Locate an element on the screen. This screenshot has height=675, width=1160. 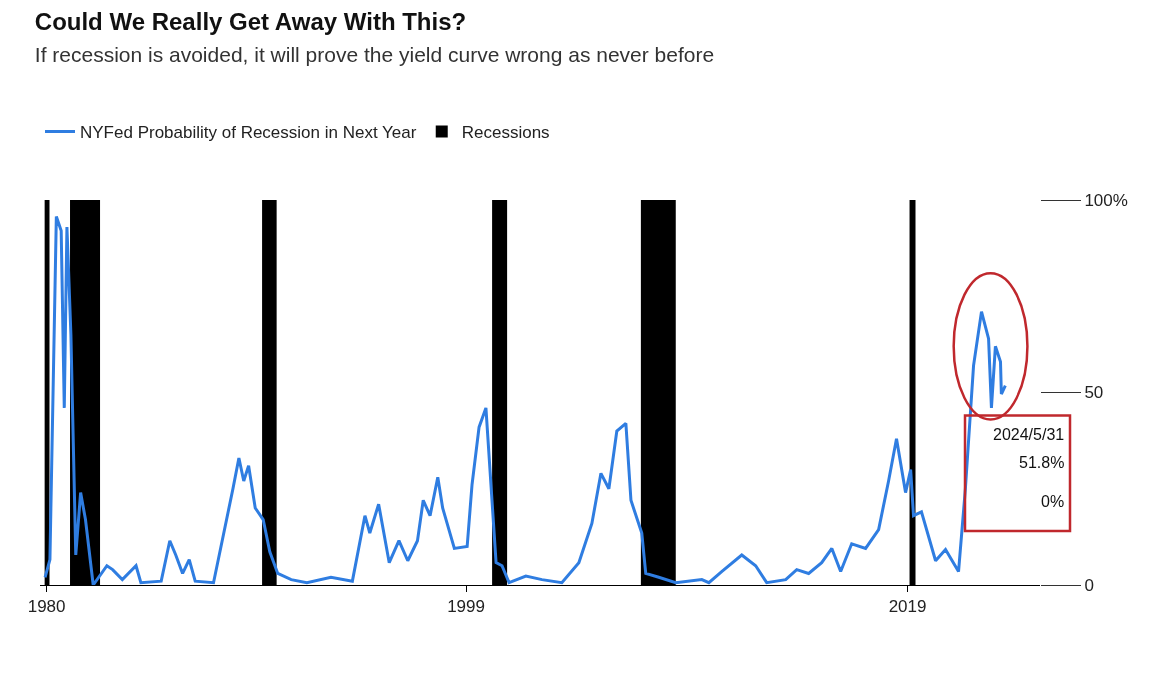
text: 0% is located at coordinates (1053, 501).